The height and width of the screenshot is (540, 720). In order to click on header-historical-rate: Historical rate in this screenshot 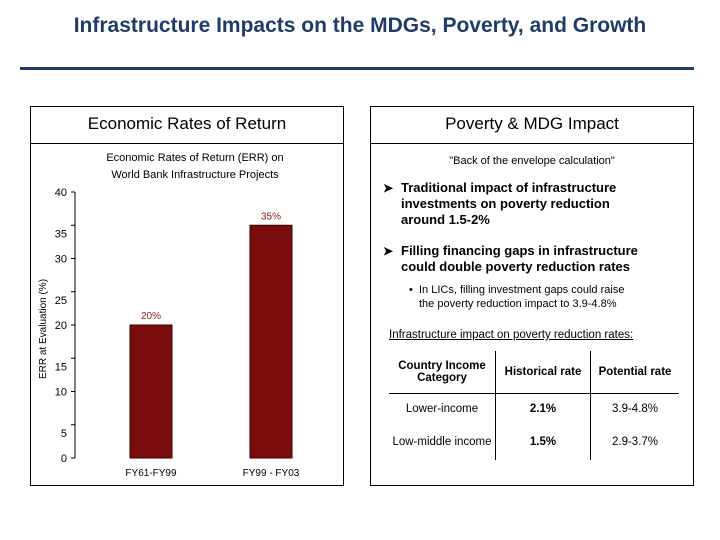, I will do `click(543, 372)`.